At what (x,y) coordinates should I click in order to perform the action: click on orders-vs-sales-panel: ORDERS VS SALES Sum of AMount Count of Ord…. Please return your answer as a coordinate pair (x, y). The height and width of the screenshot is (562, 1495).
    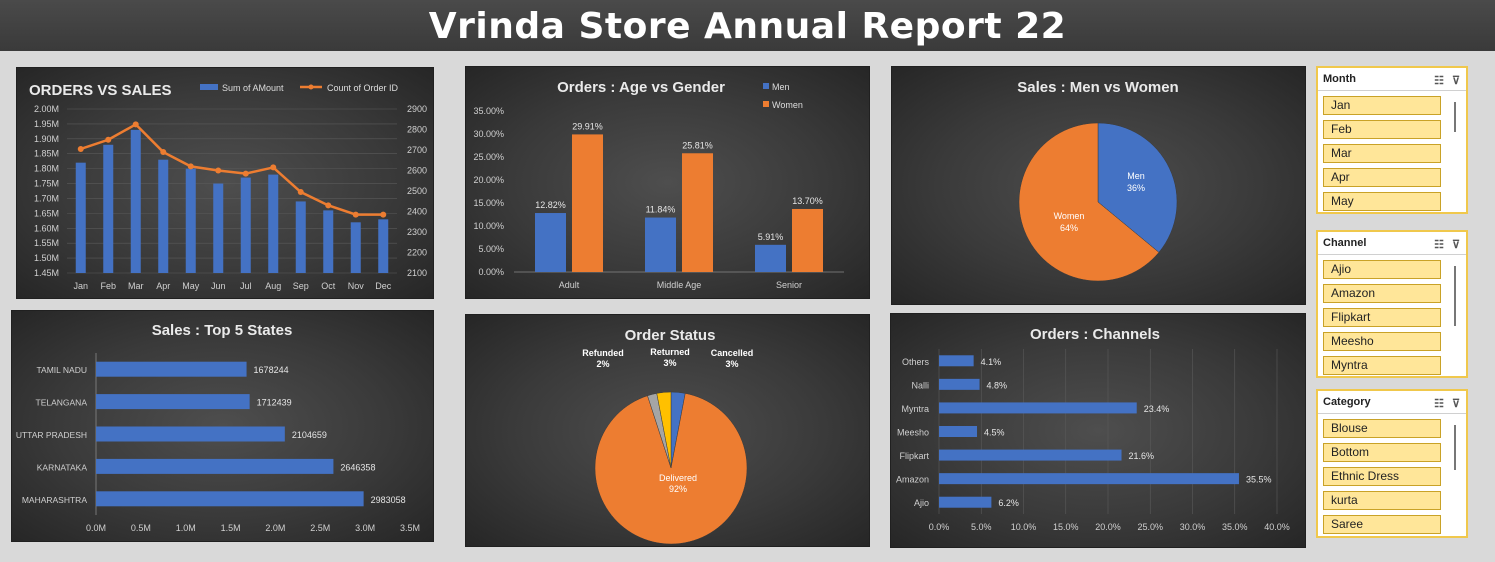
    Looking at the image, I should click on (225, 183).